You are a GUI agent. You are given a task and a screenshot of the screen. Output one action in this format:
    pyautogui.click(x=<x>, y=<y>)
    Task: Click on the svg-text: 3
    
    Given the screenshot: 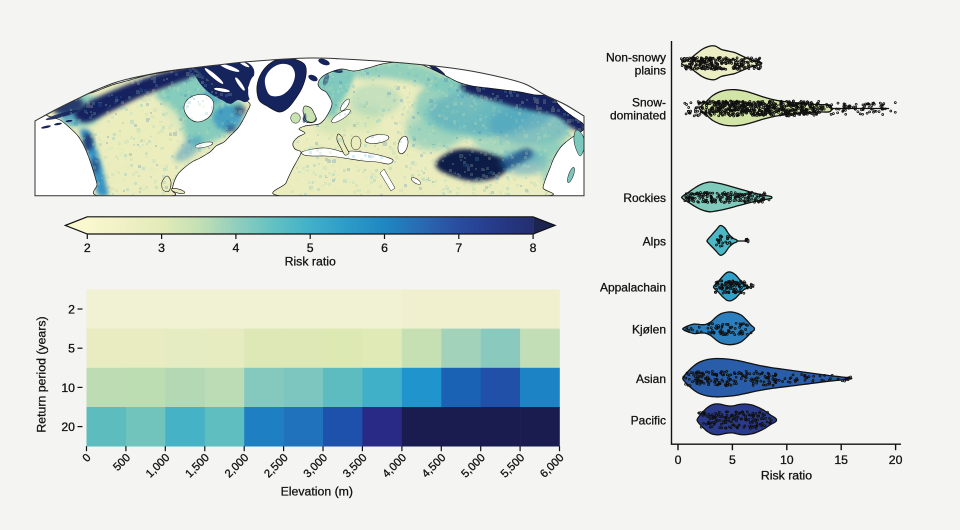 What is the action you would take?
    pyautogui.click(x=161, y=248)
    